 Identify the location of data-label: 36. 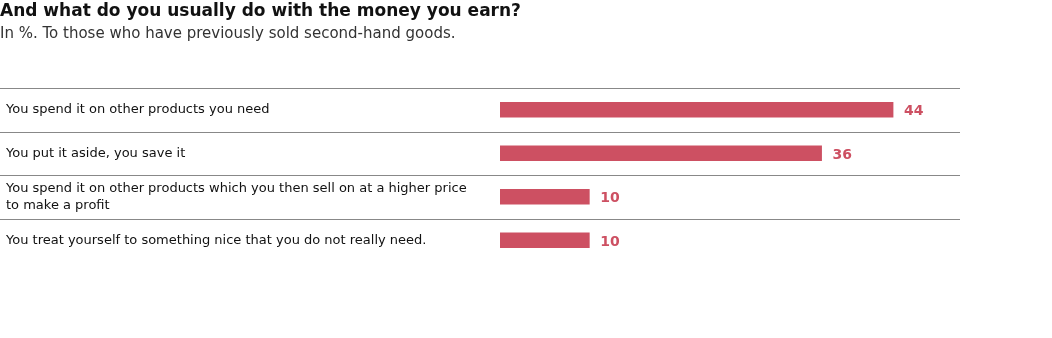
(842, 153).